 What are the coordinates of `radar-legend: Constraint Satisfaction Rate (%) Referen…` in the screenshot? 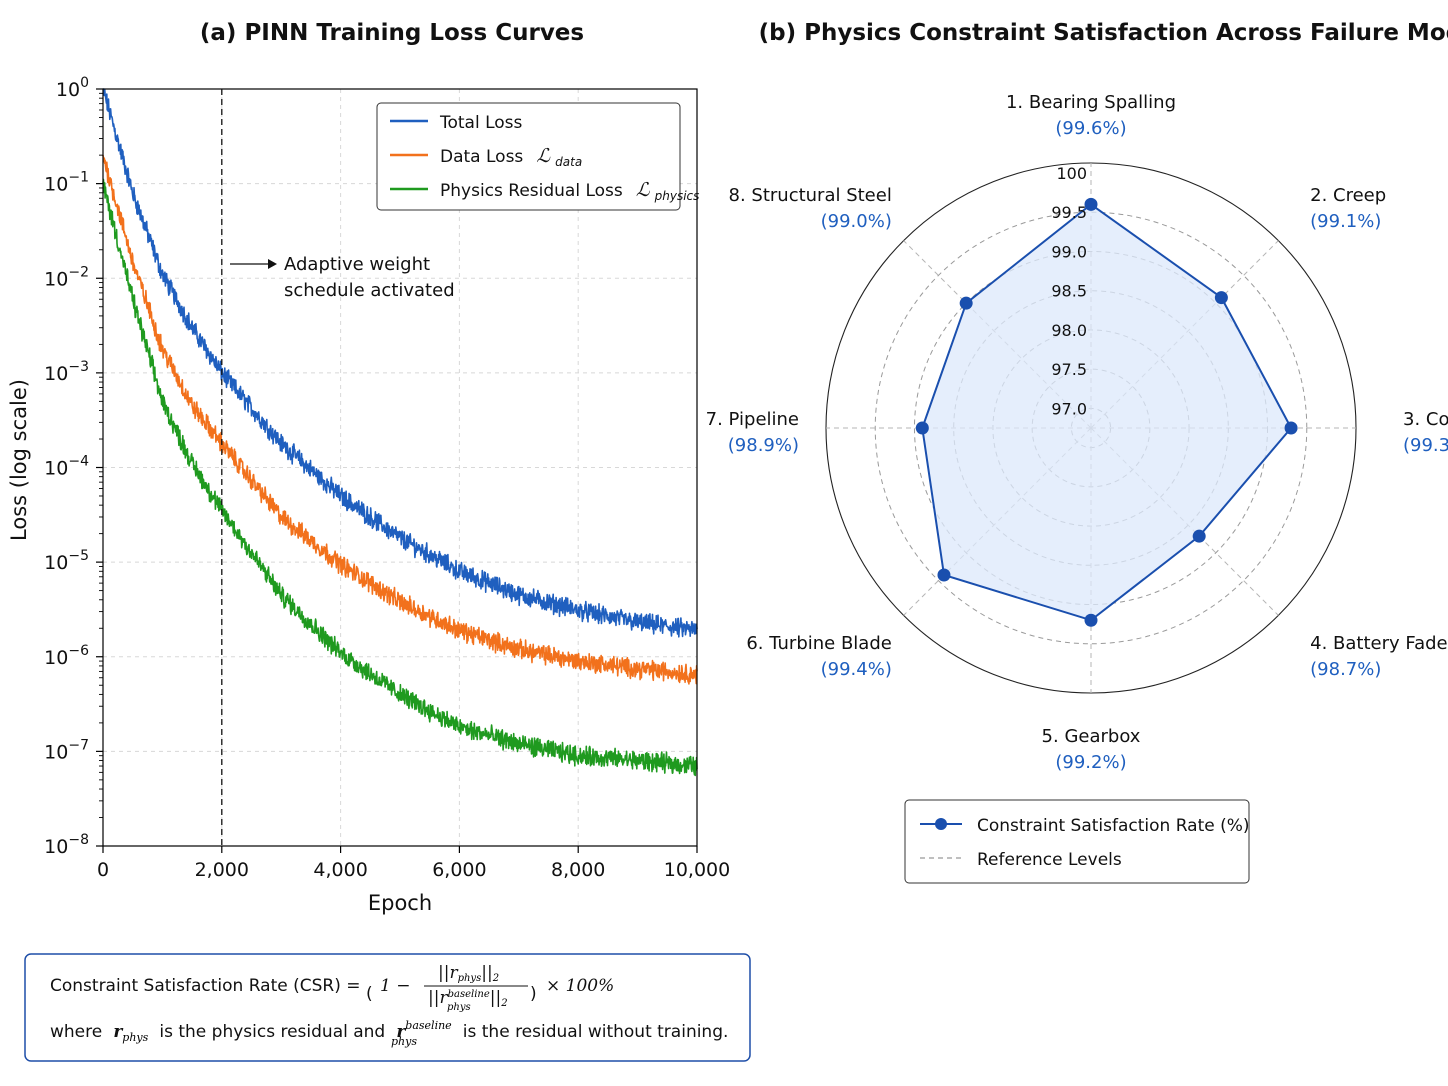 It's located at (1077, 841).